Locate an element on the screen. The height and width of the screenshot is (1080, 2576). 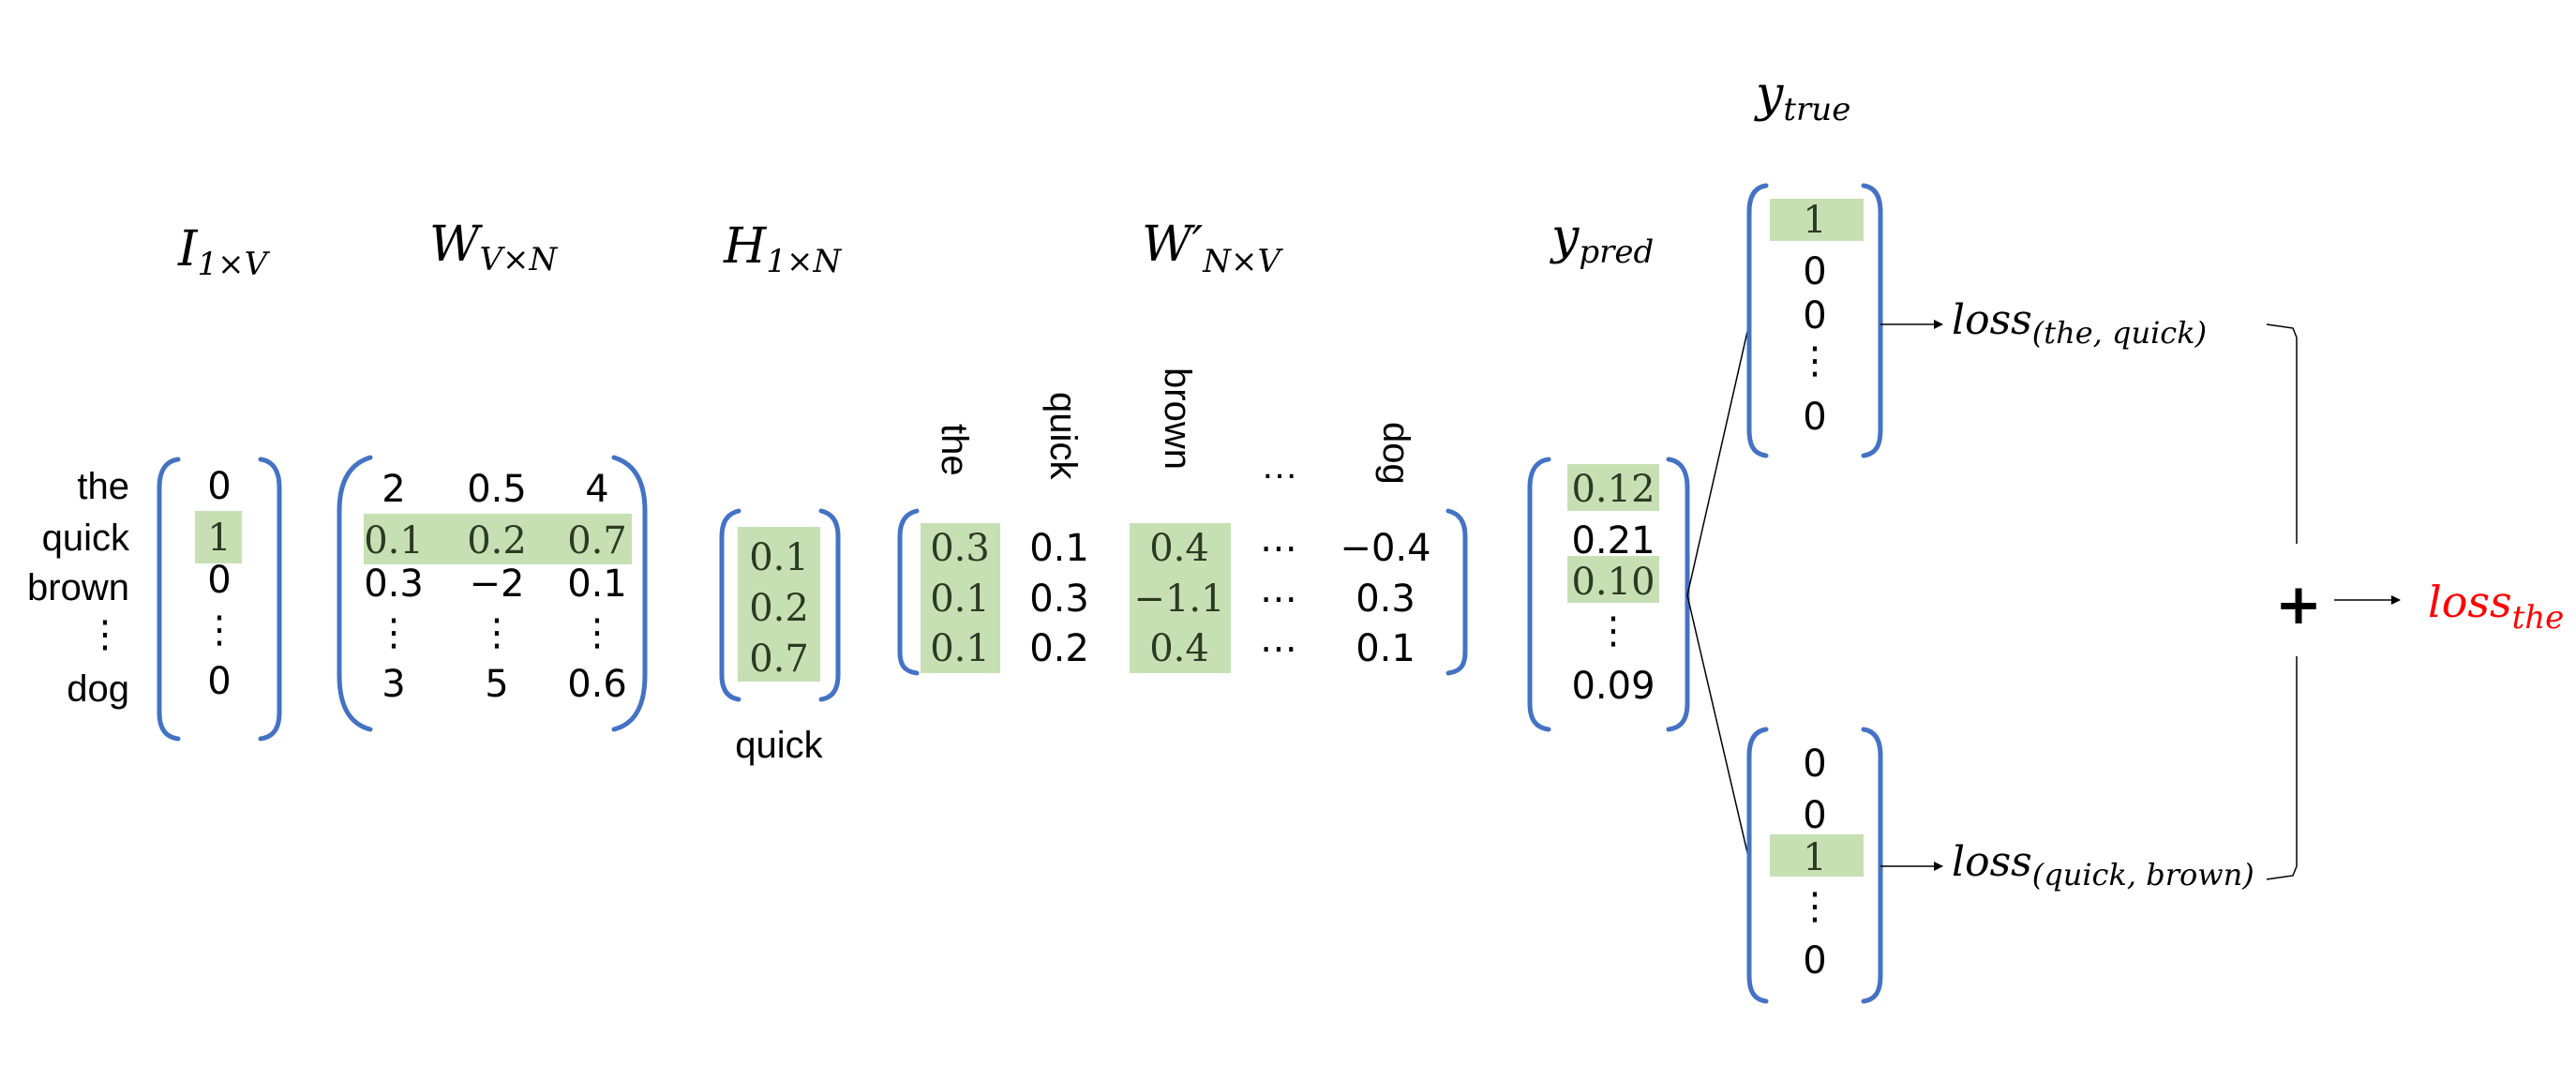
y-pred-vector: 0.12 0.21 0.10 ⋮ 0.09 is located at coordinates (1609, 594).